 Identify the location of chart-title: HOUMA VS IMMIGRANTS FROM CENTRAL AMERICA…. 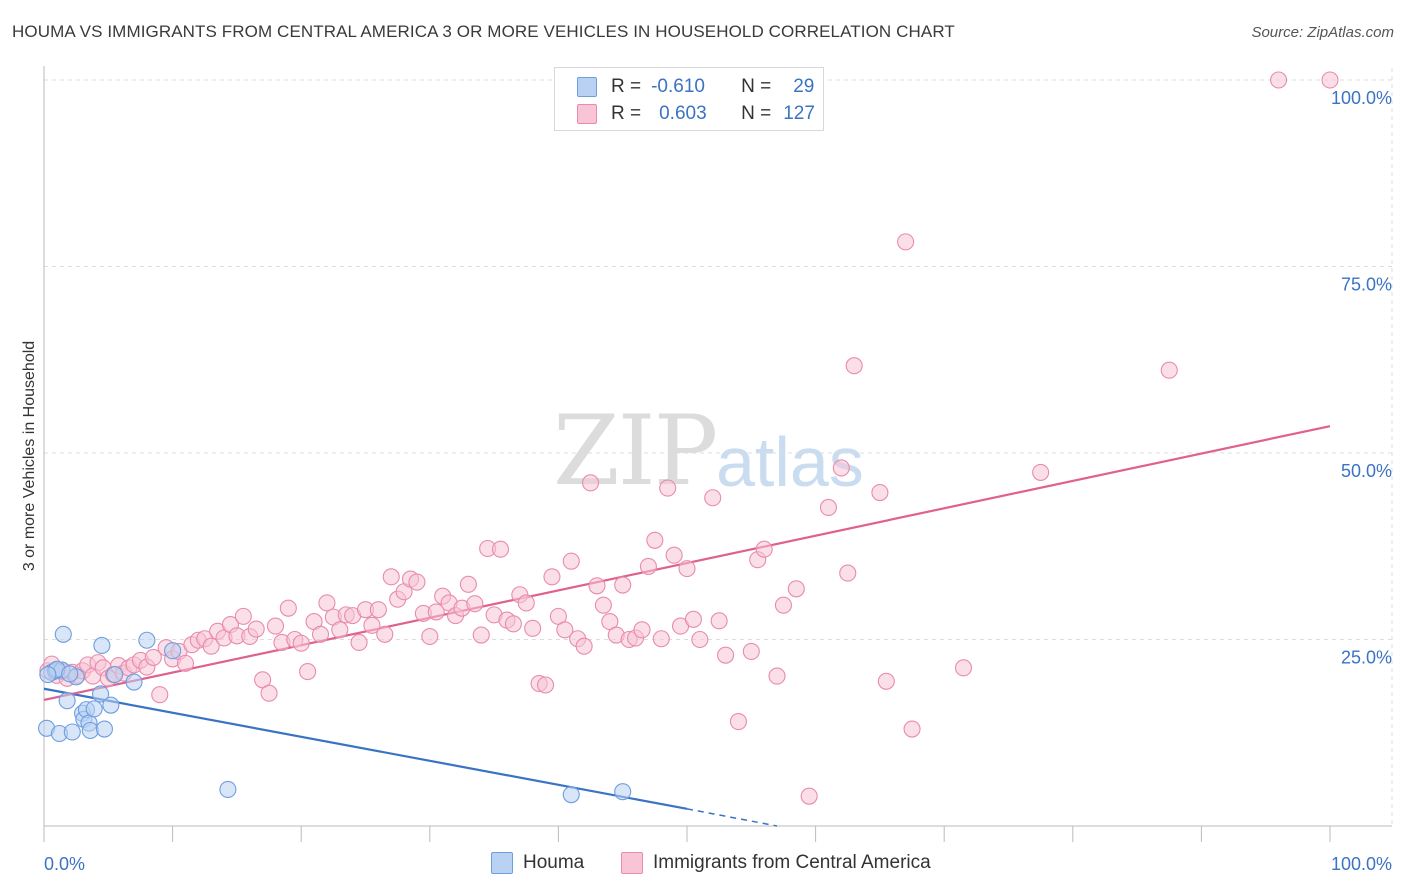
(483, 31).